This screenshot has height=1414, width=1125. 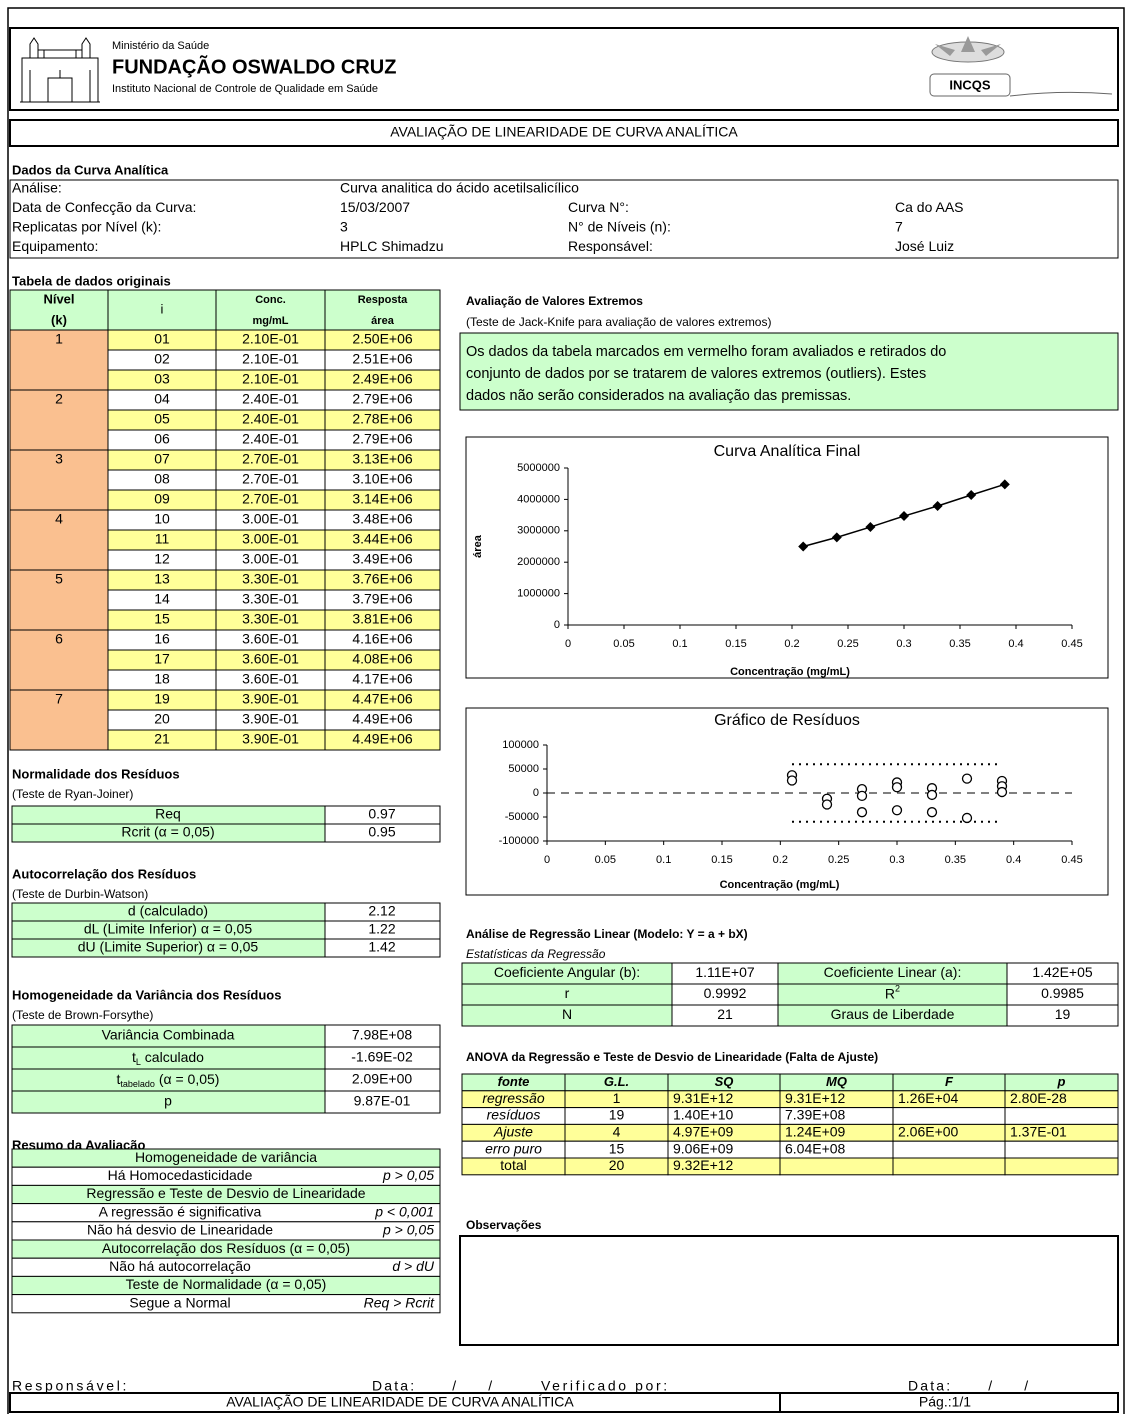 I want to click on anova-text: 2.06E+00, so click(x=928, y=1132).